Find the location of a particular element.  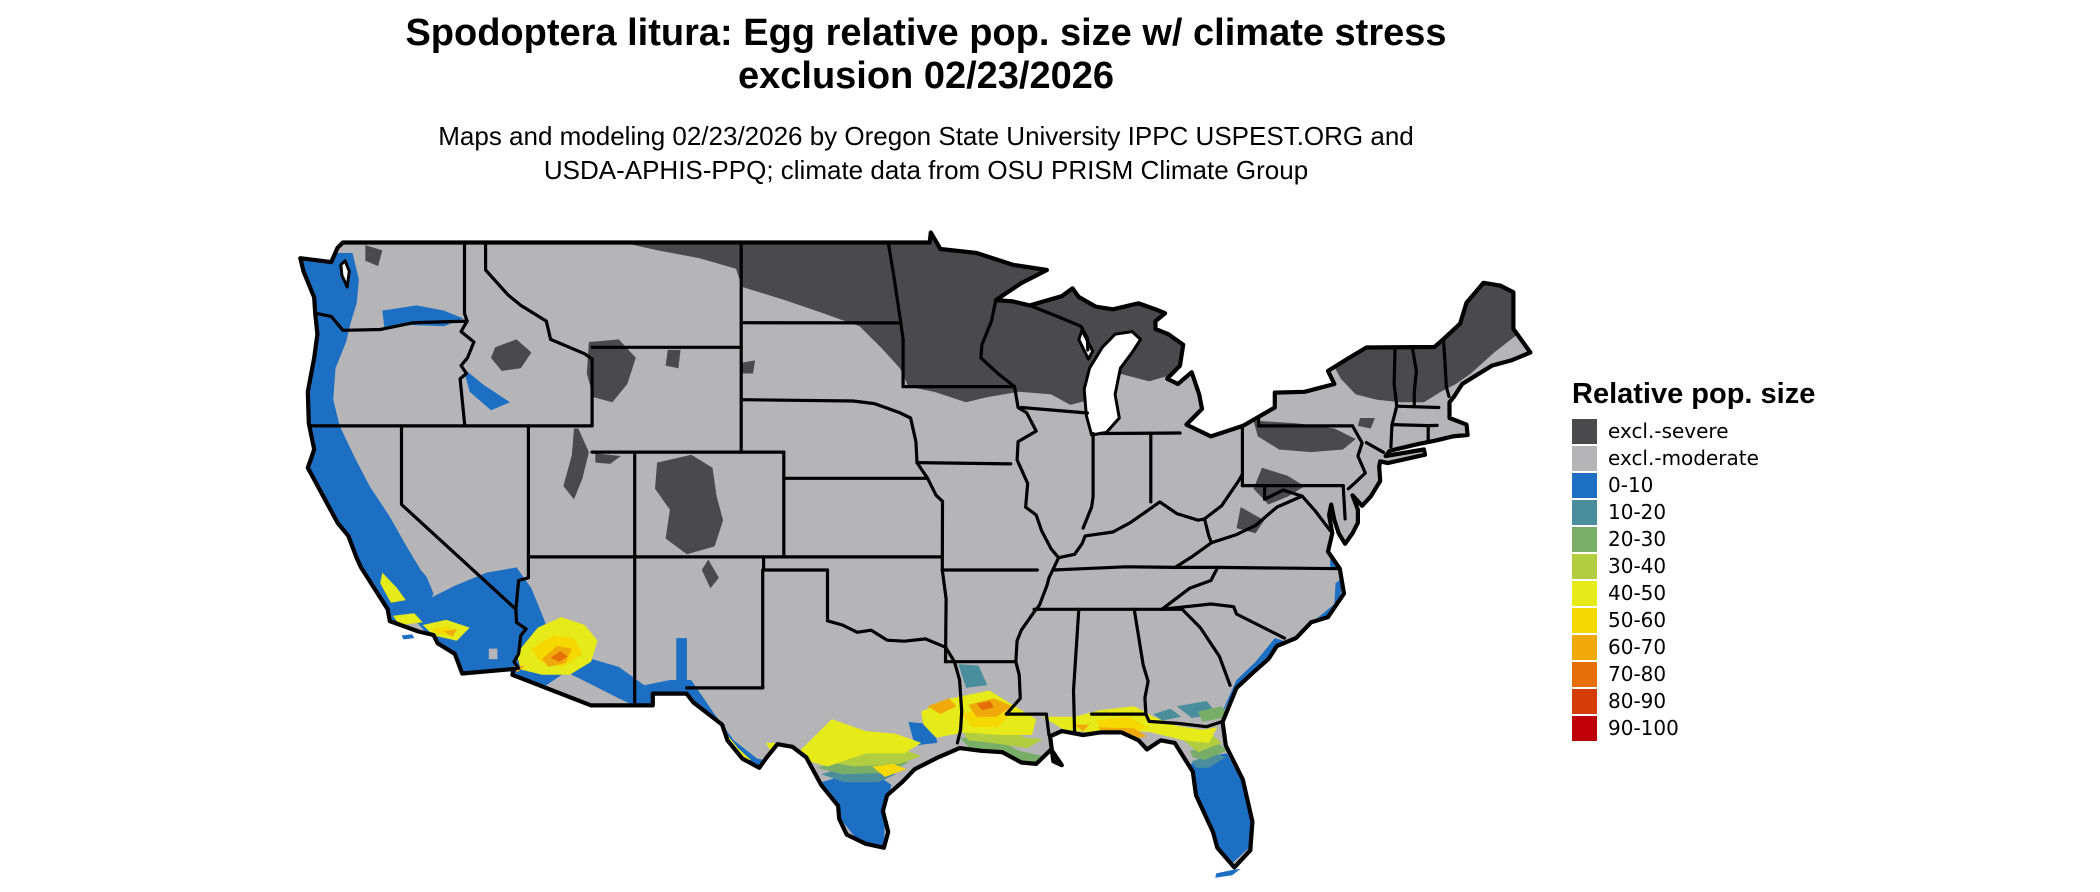

legend-label: 20-30 is located at coordinates (1637, 539).